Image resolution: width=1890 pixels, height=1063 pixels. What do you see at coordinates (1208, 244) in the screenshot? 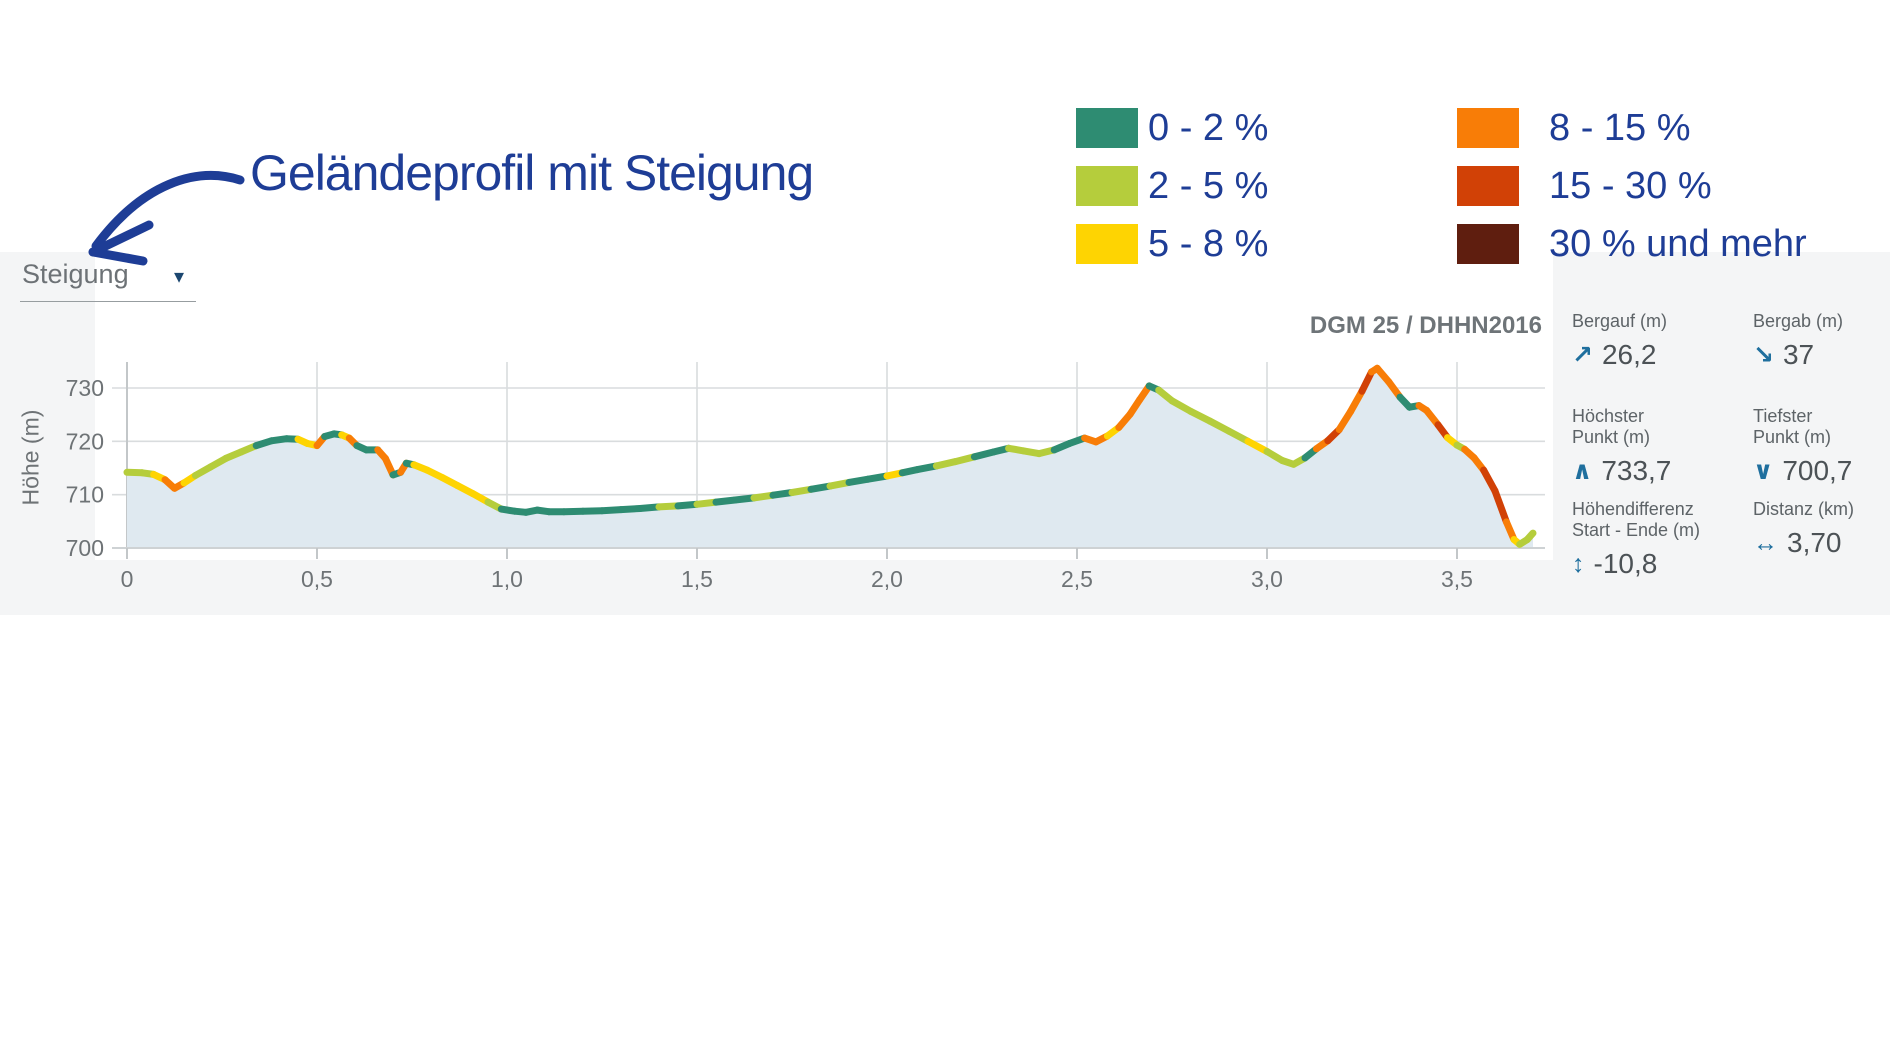
I see `legend-label: 5 - 8 %` at bounding box center [1208, 244].